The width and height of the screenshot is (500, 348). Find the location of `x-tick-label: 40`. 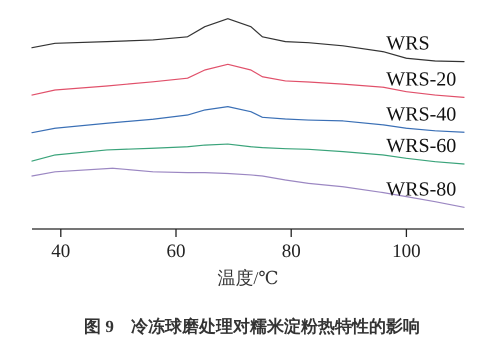

x-tick-label: 40 is located at coordinates (60, 251).